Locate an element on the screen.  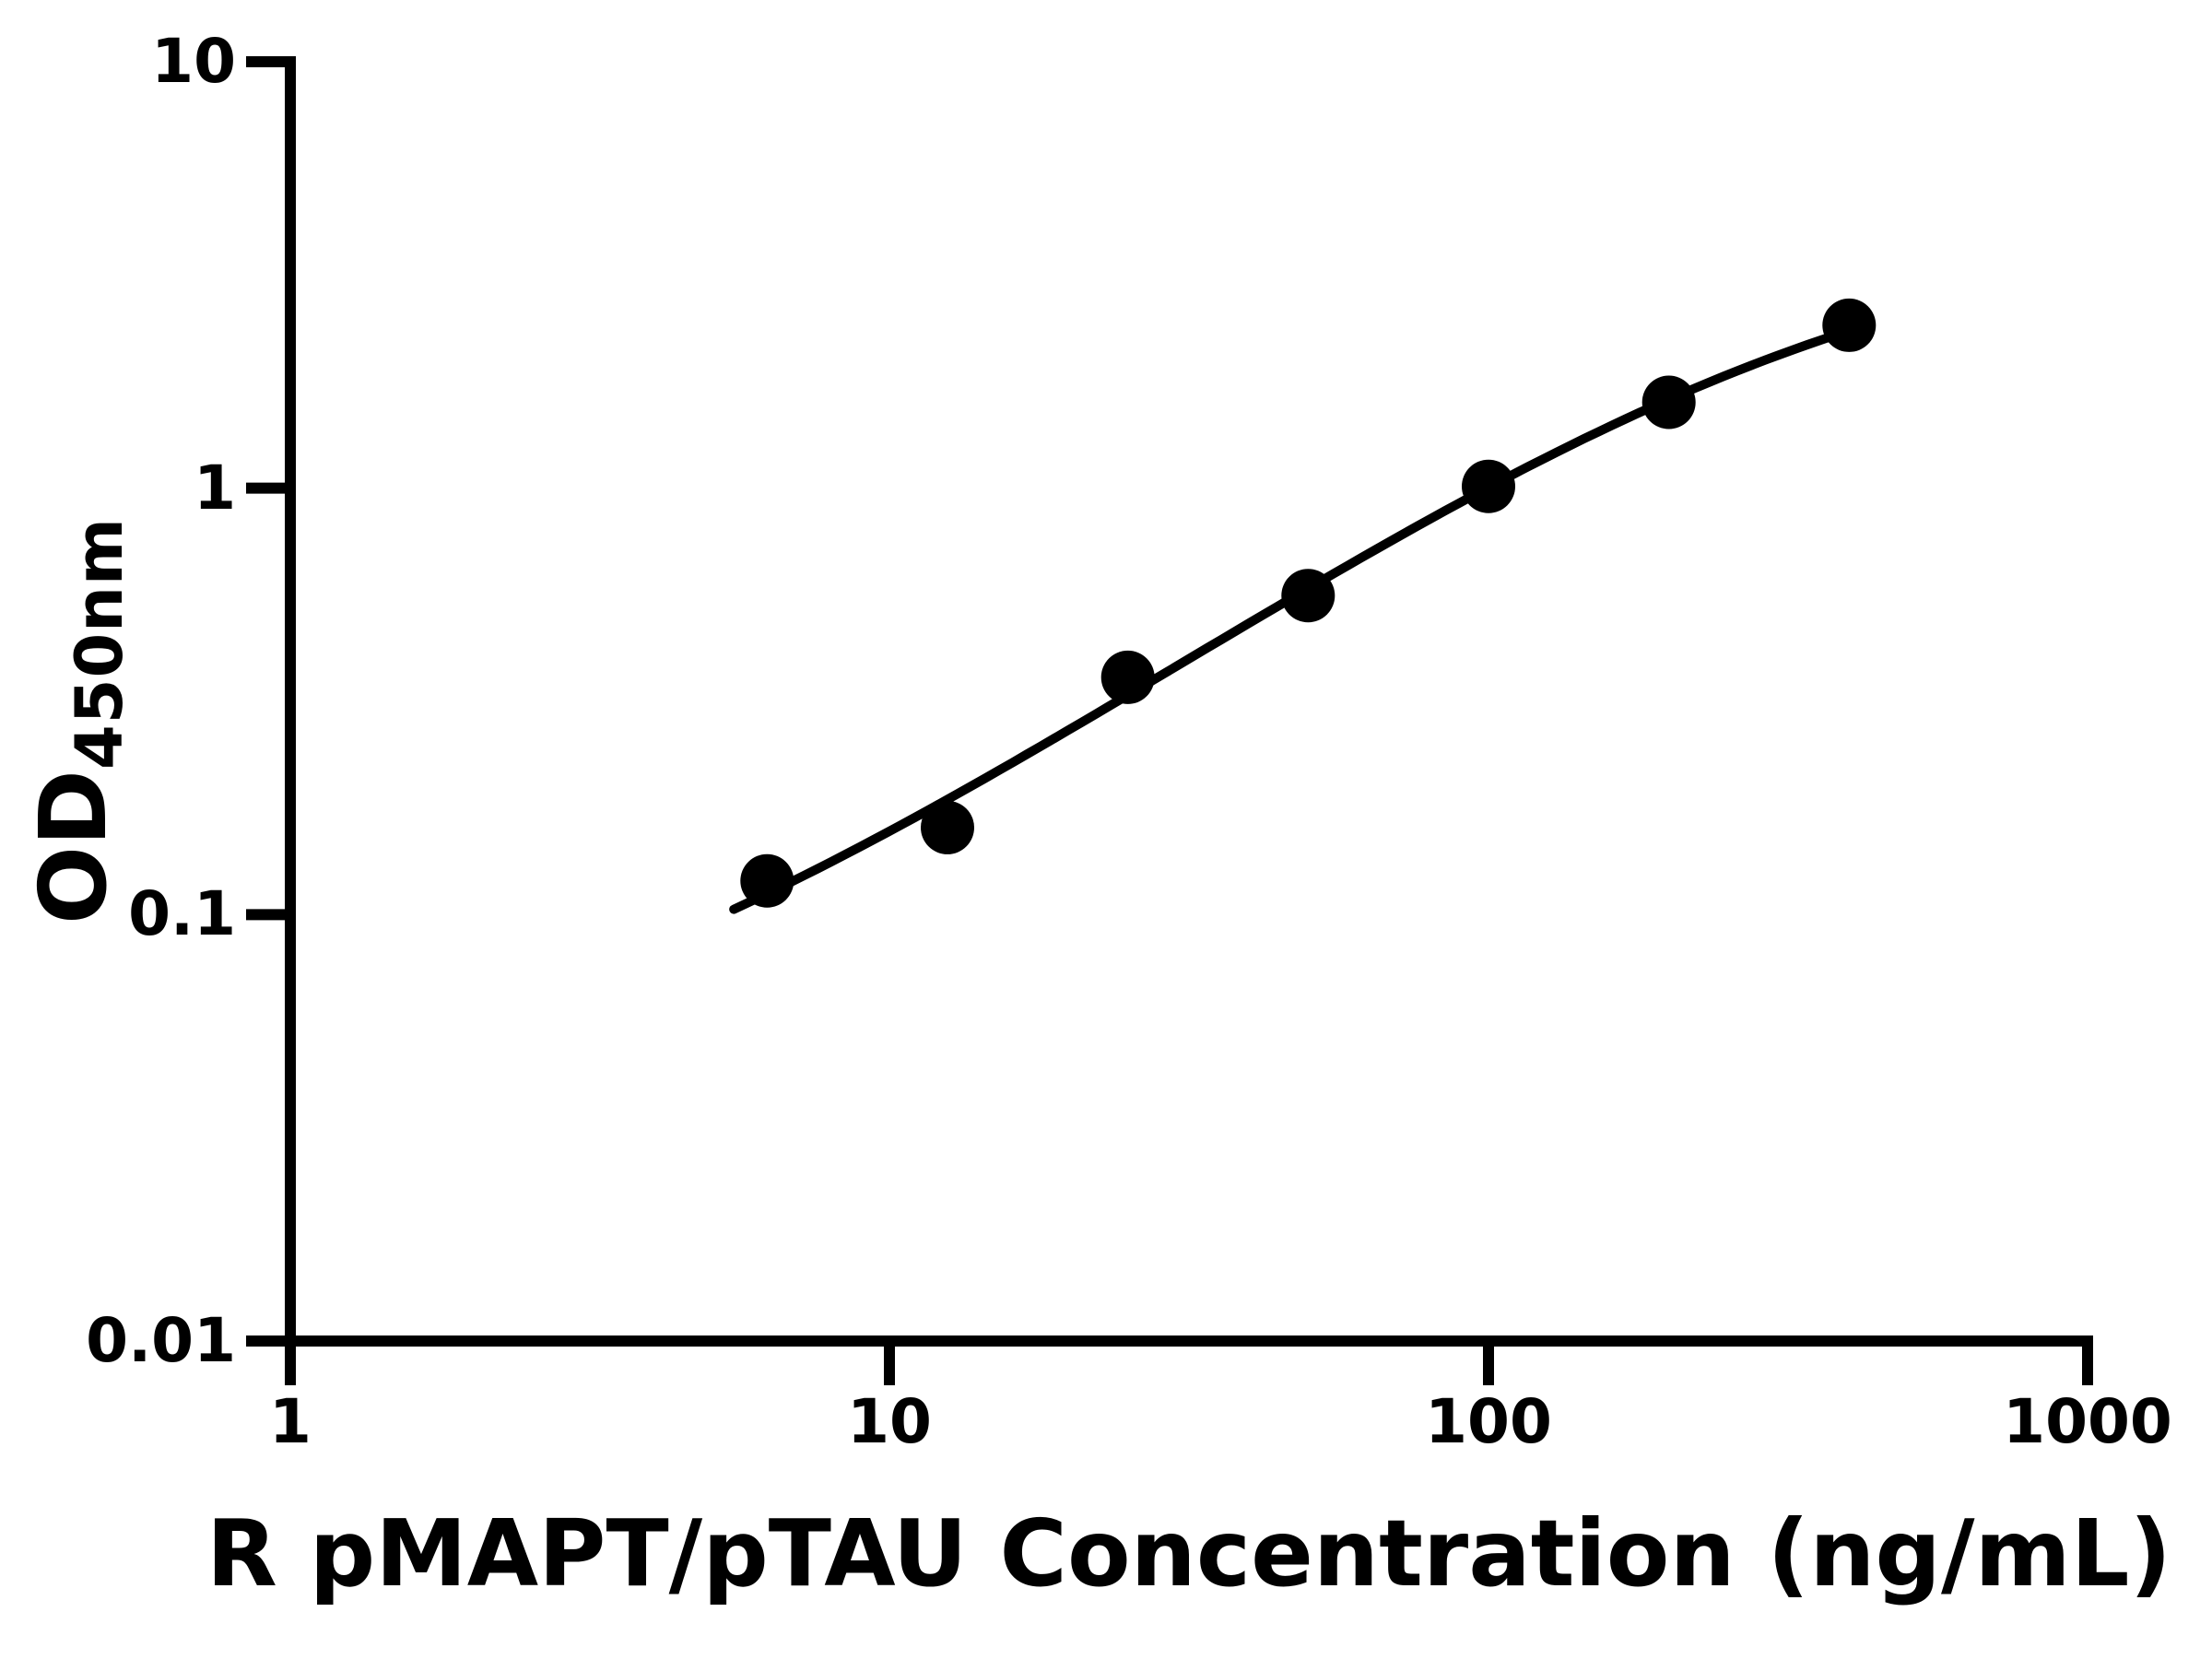
x-axis-title: R pMAPT/pTAU Concentration (ng/mL) is located at coordinates (1189, 1553).